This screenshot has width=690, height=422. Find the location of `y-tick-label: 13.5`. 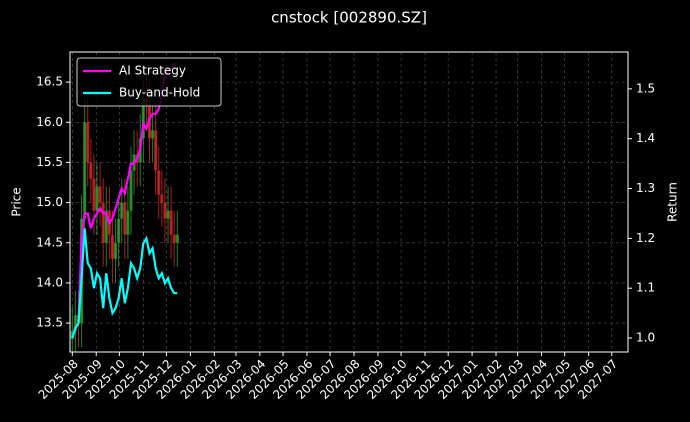

y-tick-label: 13.5 is located at coordinates (49, 323).